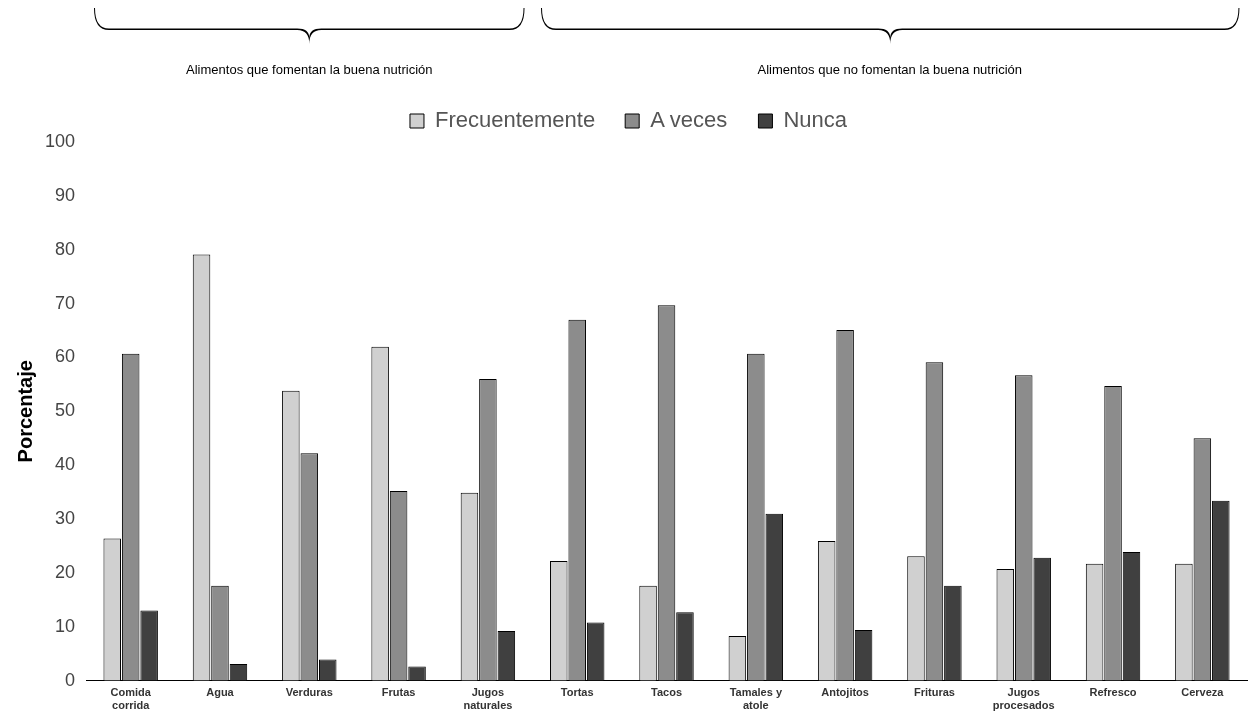  Describe the element at coordinates (689, 120) in the screenshot. I see `legend-label: A veces` at that location.